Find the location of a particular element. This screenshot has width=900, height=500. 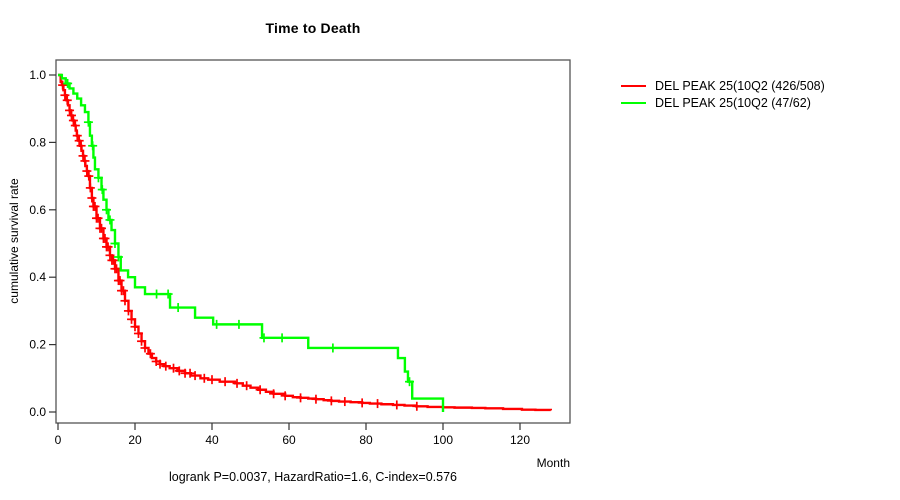

y-tick-label: 0.0 is located at coordinates (37, 412).